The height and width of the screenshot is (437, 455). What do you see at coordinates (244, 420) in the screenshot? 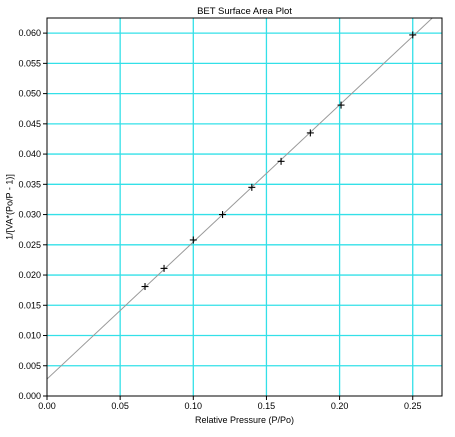
I see `x-axis-title: Relative Pressure (P/Po)` at bounding box center [244, 420].